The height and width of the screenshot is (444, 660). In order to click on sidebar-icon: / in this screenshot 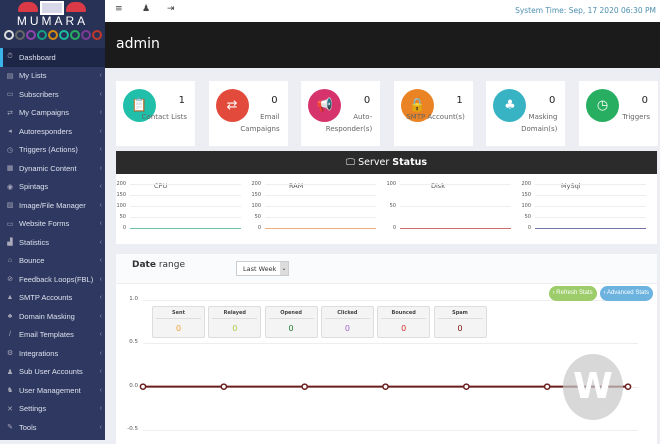, I will do `click(10, 335)`.